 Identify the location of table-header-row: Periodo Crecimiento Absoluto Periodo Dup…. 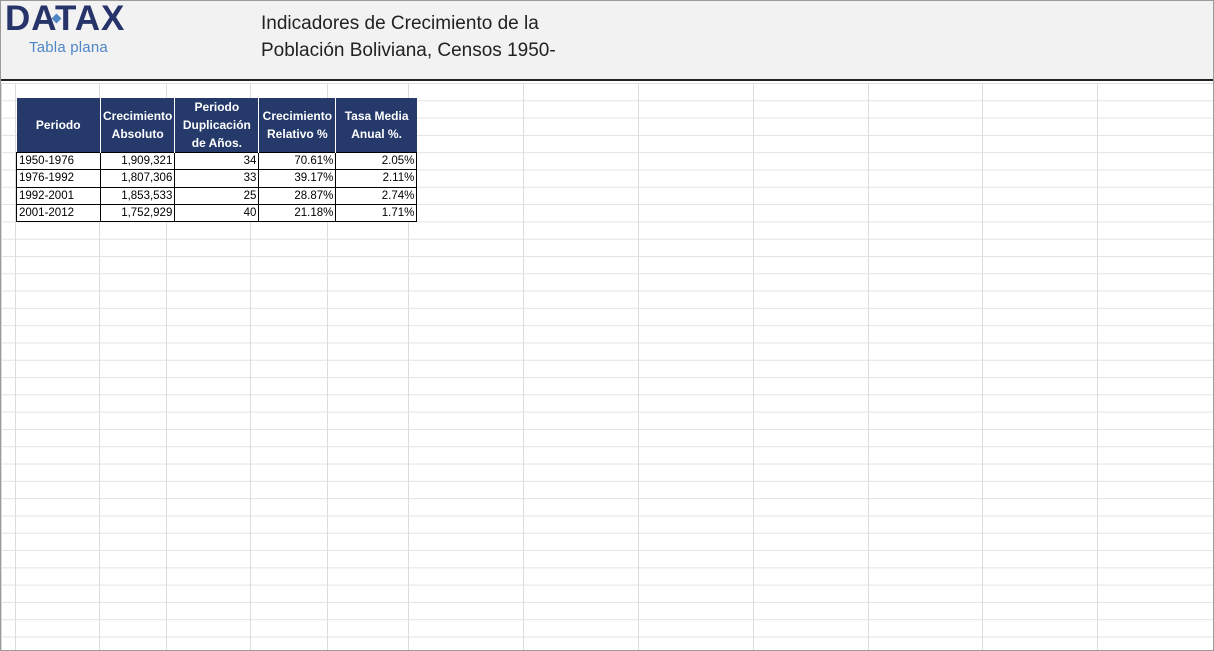
(216, 125).